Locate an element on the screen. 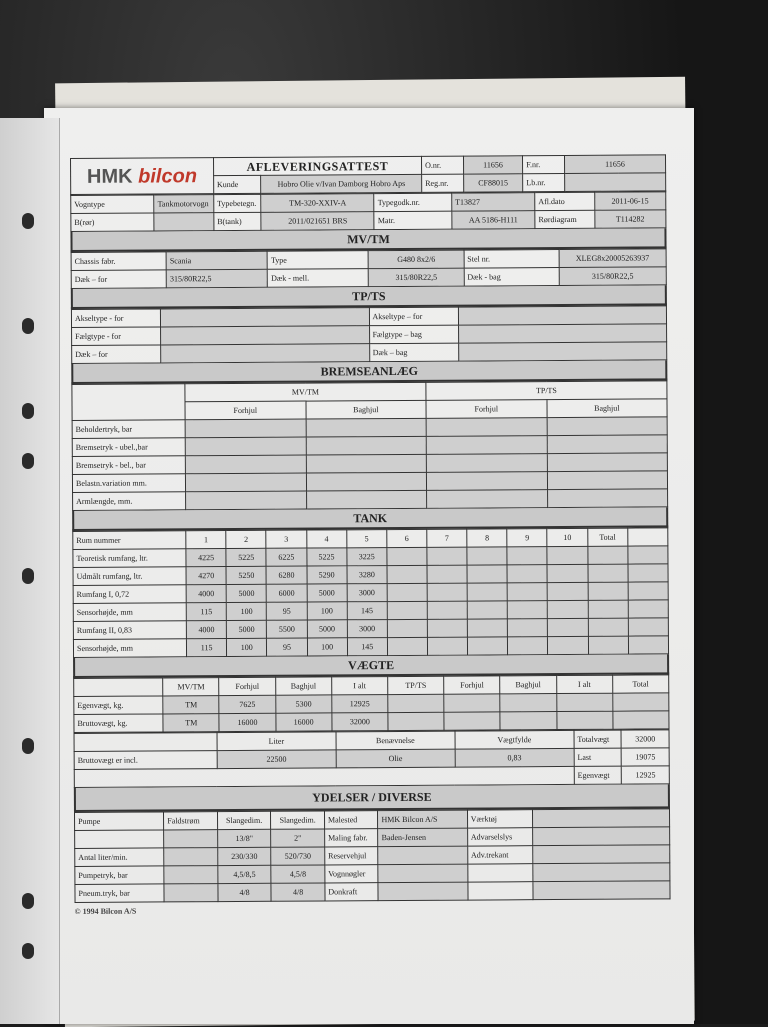  equipment-label: Advarselslys is located at coordinates (500, 837).